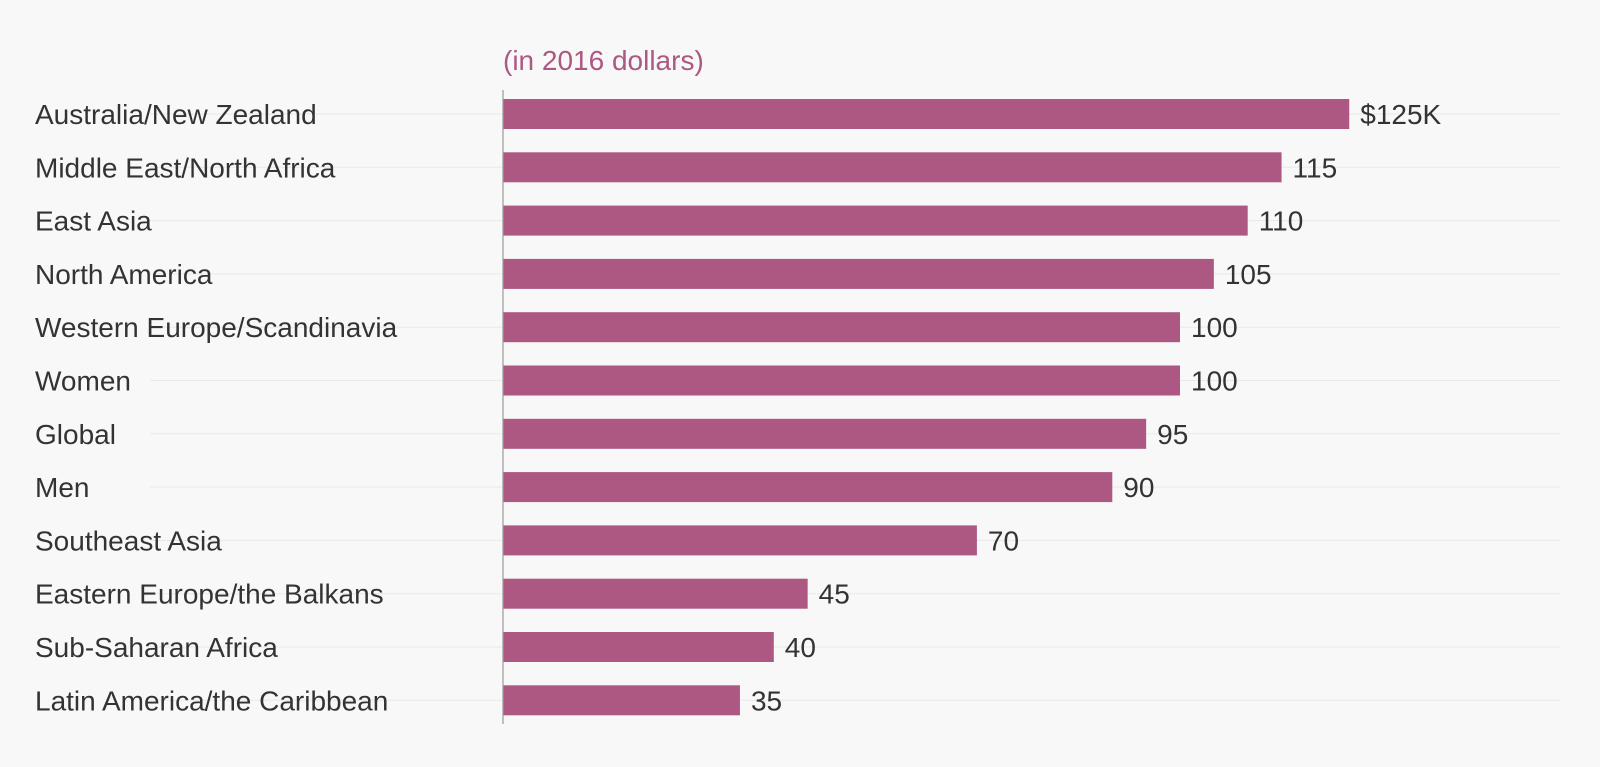 This screenshot has width=1600, height=767. Describe the element at coordinates (603, 60) in the screenshot. I see `chart-subtitle: (in 2016 dollars)` at that location.